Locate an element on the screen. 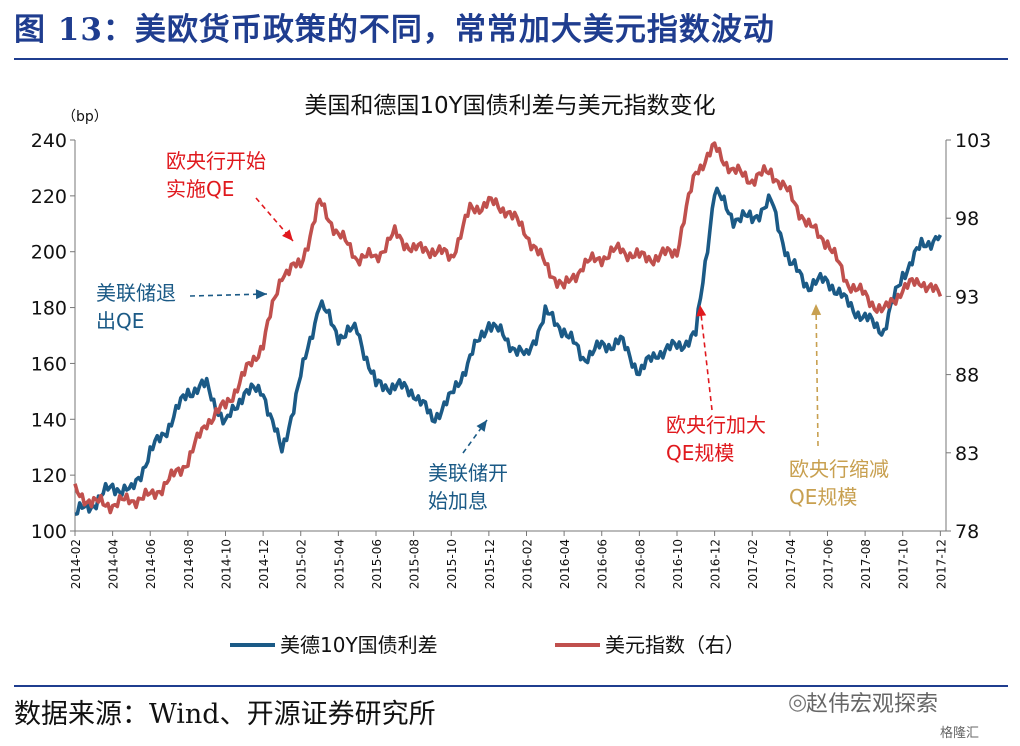 This screenshot has width=1020, height=746. annotation-fed-exit-qe-arrow is located at coordinates (228, 295).